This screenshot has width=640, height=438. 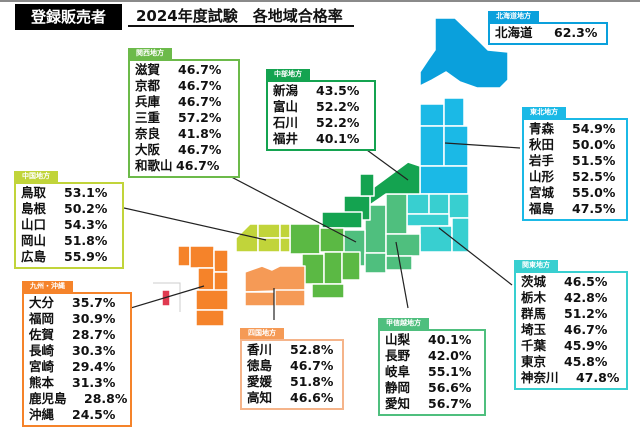 What do you see at coordinates (260, 365) in the screenshot?
I see `prefecture-name: 徳島` at bounding box center [260, 365].